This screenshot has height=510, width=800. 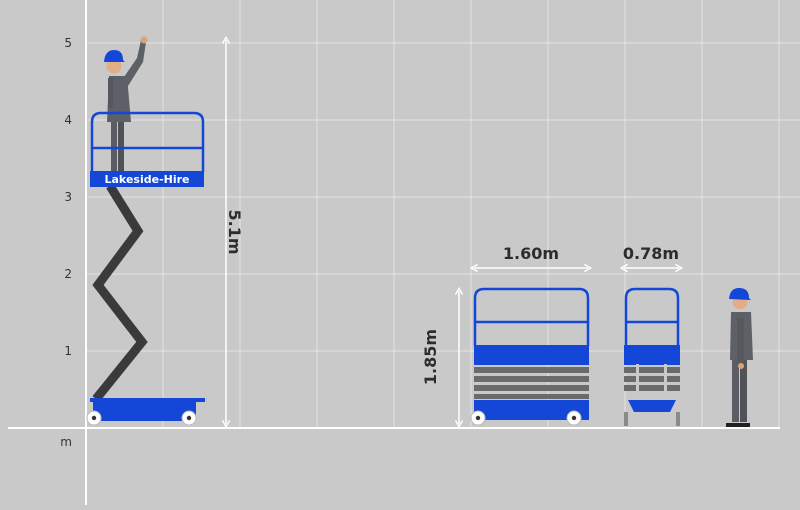 What do you see at coordinates (531, 410) in the screenshot?
I see `stowed-base` at bounding box center [531, 410].